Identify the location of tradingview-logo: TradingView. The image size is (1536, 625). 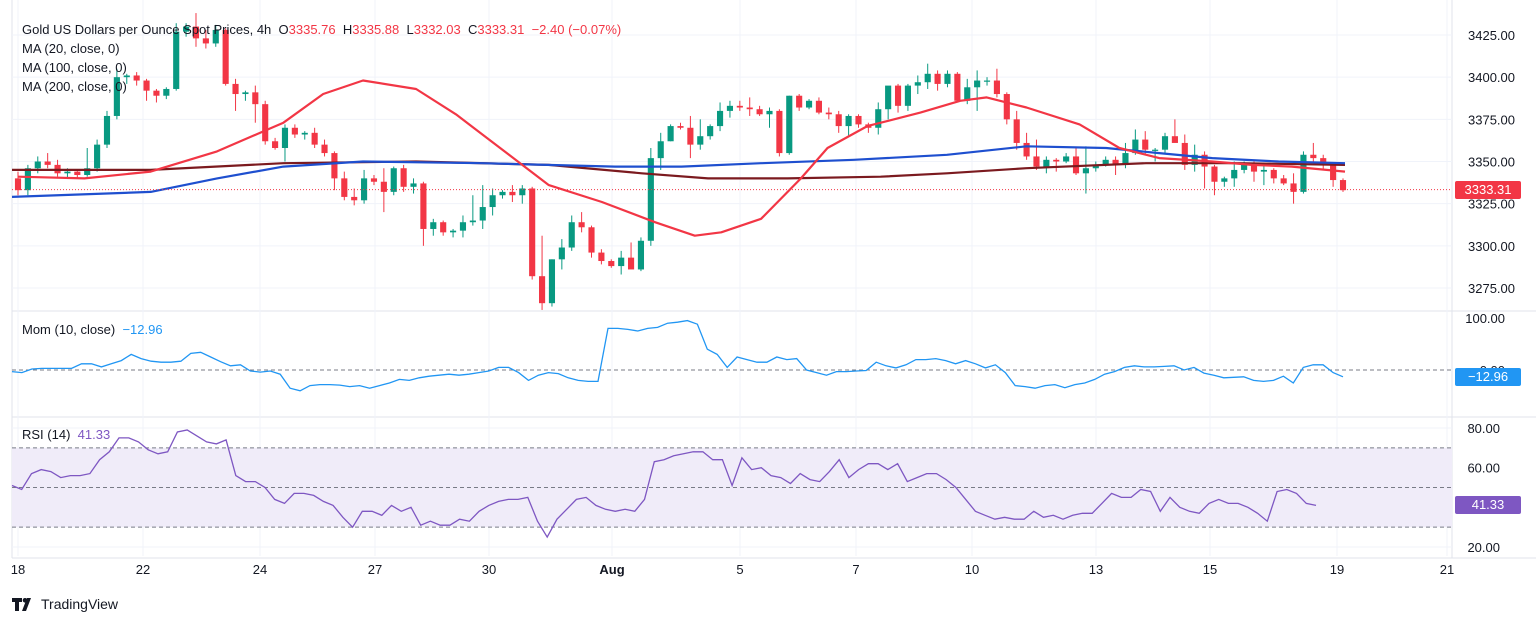
(65, 604).